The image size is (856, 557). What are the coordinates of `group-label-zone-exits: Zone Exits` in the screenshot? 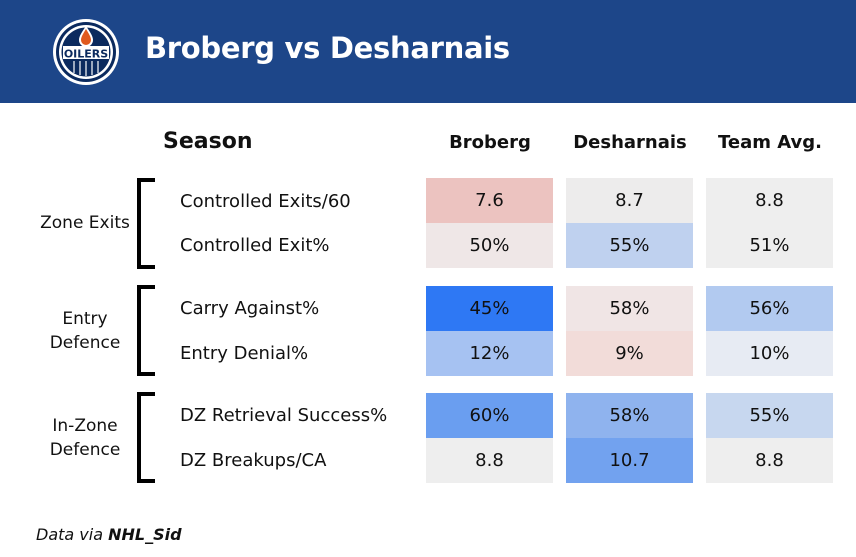 It's located at (85, 223).